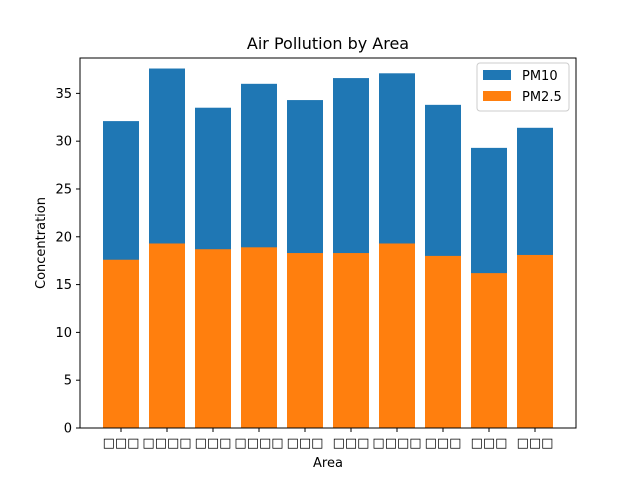 This screenshot has height=480, width=640. Describe the element at coordinates (63, 142) in the screenshot. I see `y-tick-label: 30` at that location.